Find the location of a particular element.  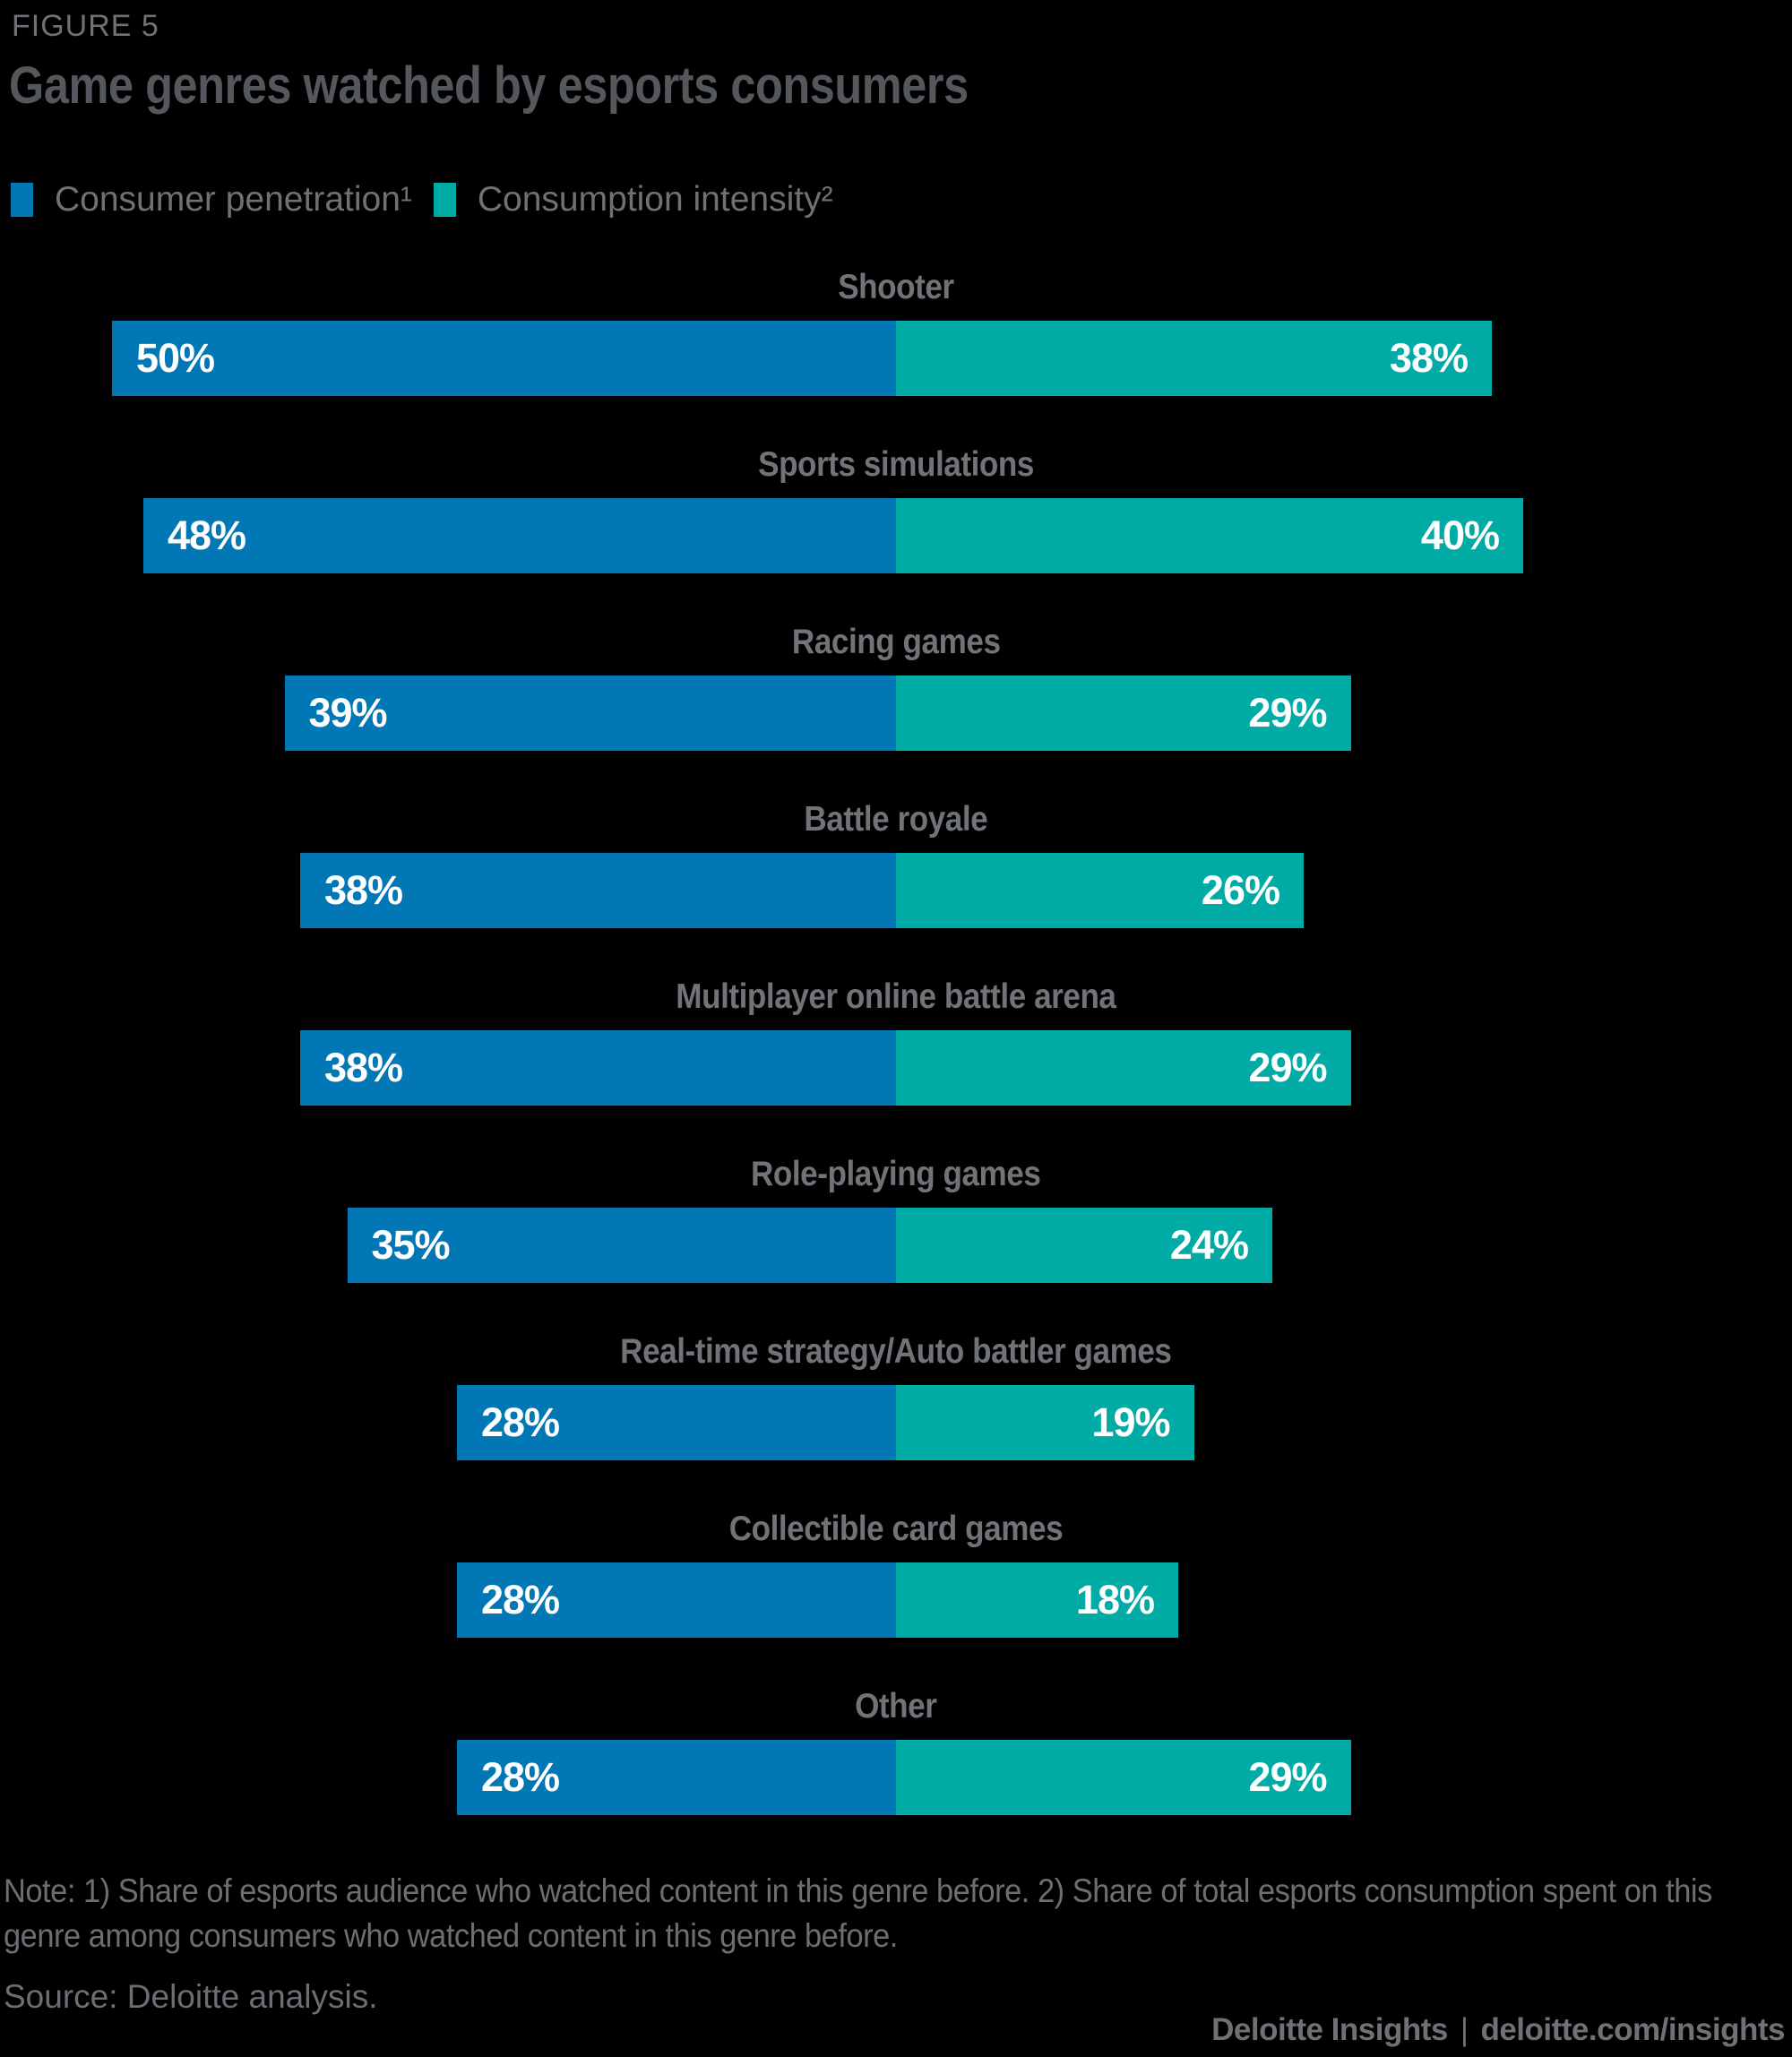

figure-title: Game genres watched by esports consumers is located at coordinates (561, 86).